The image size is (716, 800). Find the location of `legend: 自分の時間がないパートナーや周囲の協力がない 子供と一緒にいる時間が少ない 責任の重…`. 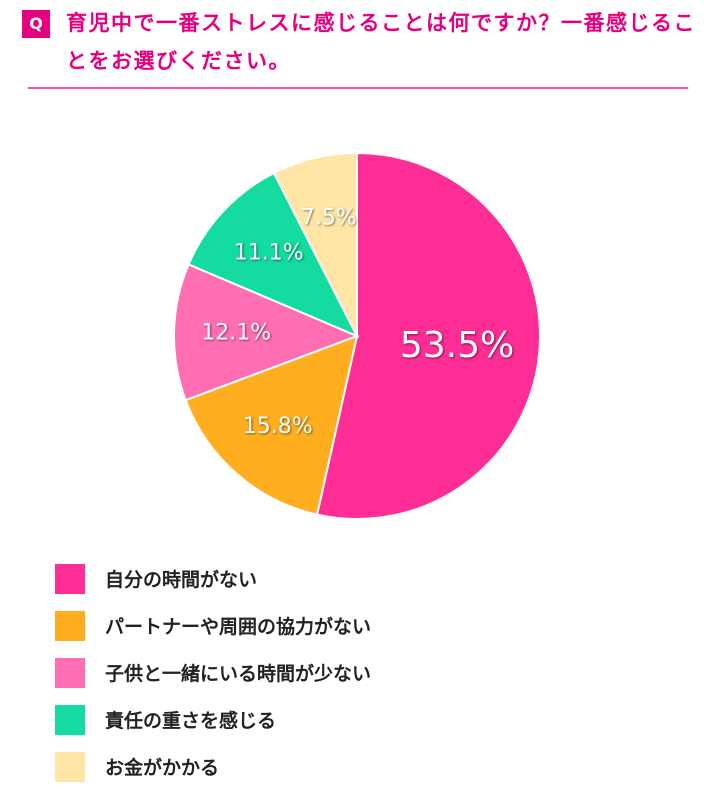

legend: 自分の時間がないパートナーや周囲の協力がない 子供と一緒にいる時間が少ない 責任の重… is located at coordinates (213, 672).